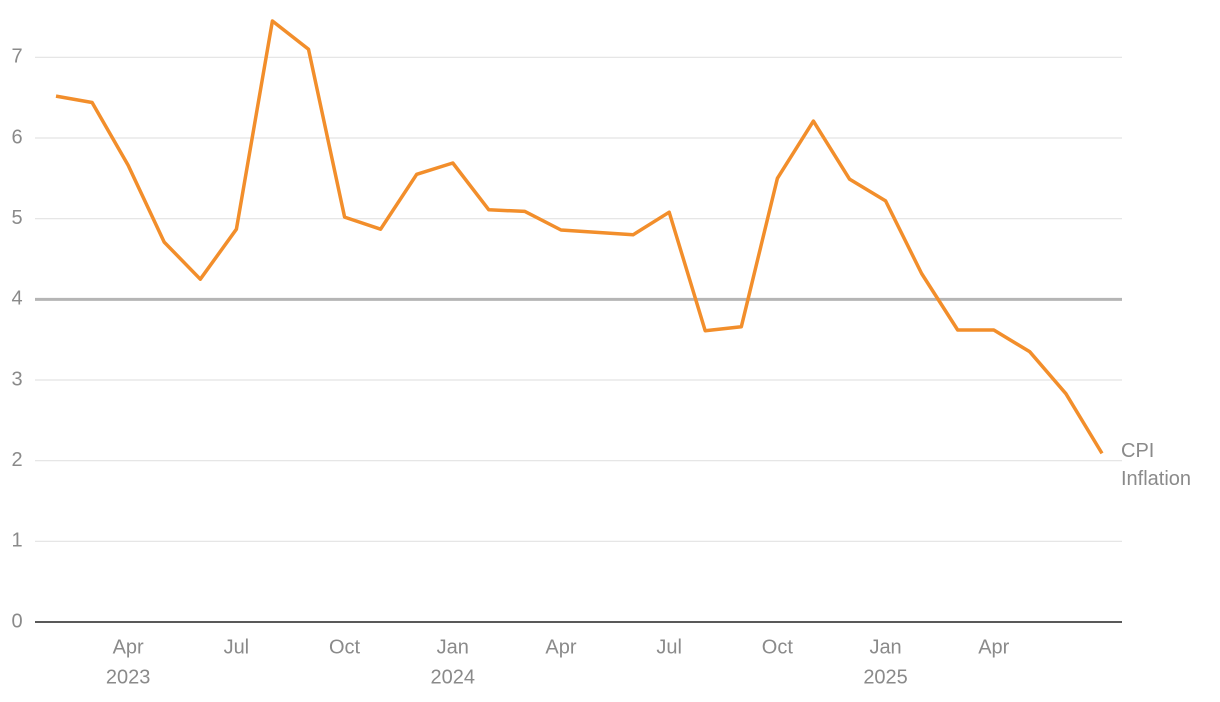 This screenshot has width=1220, height=702. I want to click on y-tick-label: 4, so click(16, 299).